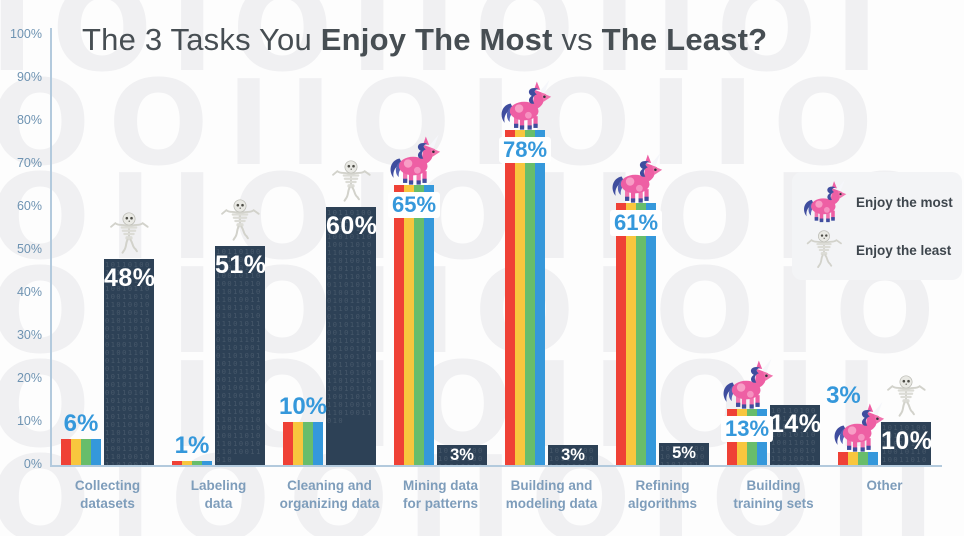  What do you see at coordinates (81, 423) in the screenshot?
I see `most-value-label: 6%` at bounding box center [81, 423].